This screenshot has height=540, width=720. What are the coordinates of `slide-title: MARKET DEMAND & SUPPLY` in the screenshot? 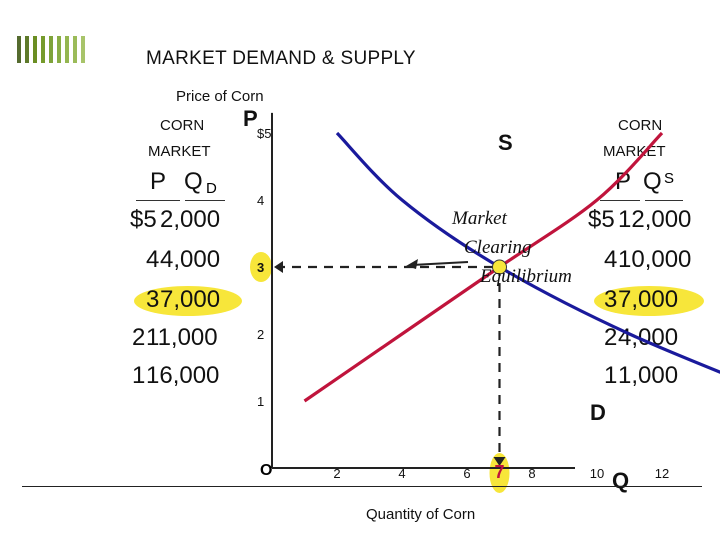 It's located at (281, 58).